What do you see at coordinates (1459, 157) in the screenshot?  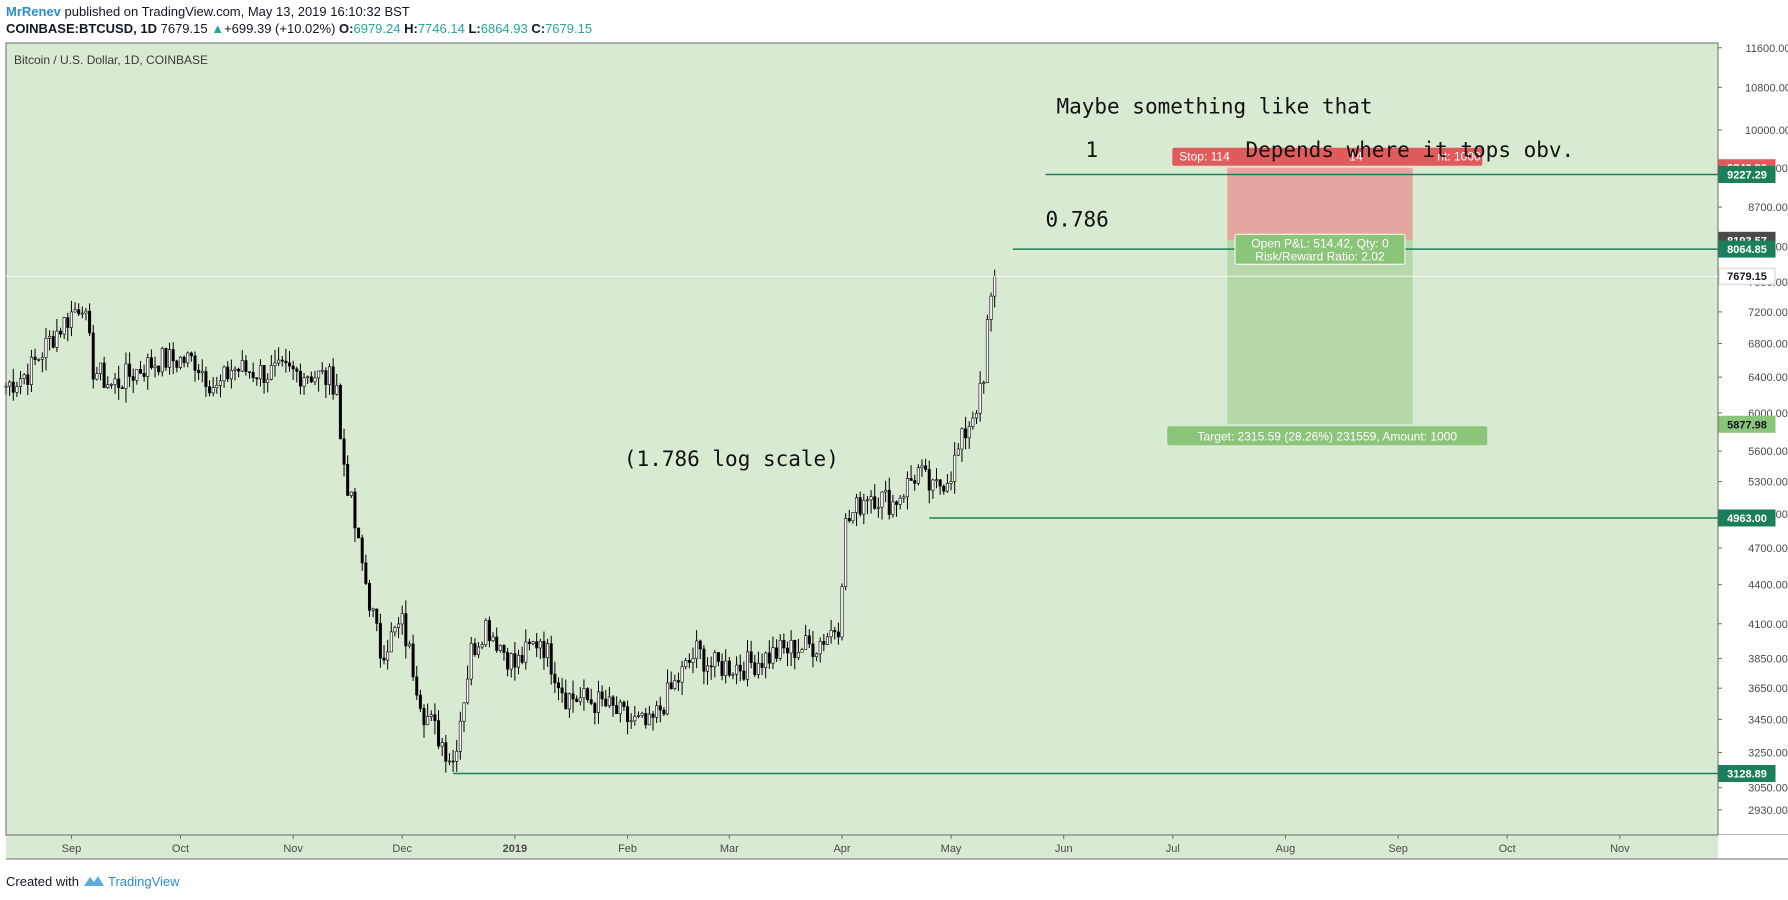 I see `stop-label-end: nt: 1000` at bounding box center [1459, 157].